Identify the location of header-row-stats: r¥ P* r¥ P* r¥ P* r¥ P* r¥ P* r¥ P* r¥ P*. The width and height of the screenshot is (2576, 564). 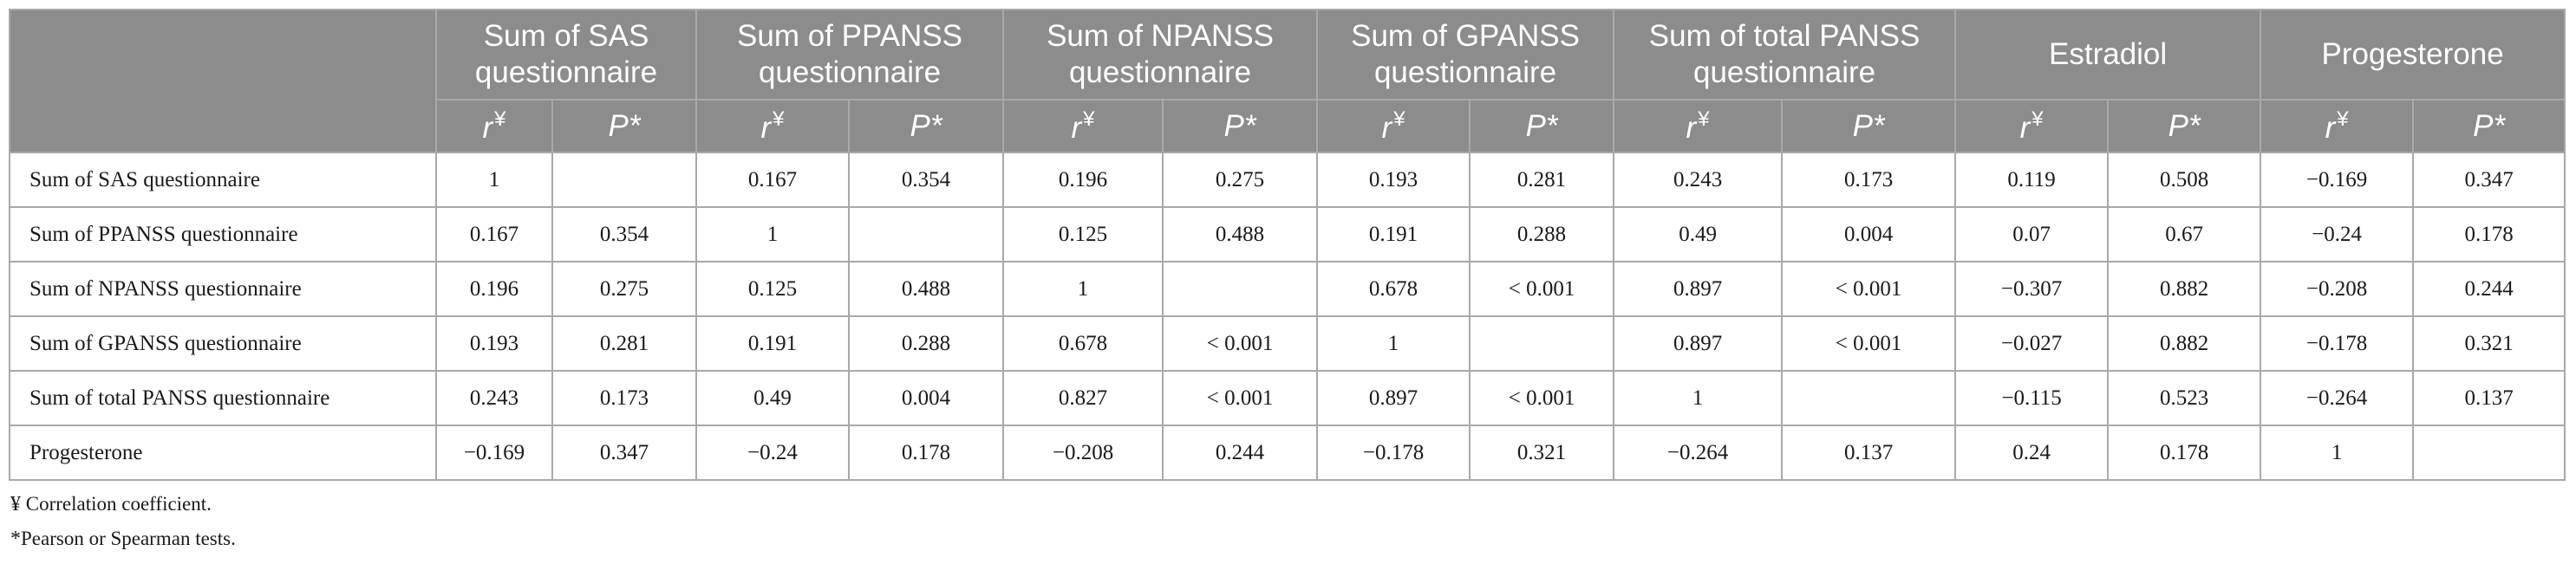
(1288, 126).